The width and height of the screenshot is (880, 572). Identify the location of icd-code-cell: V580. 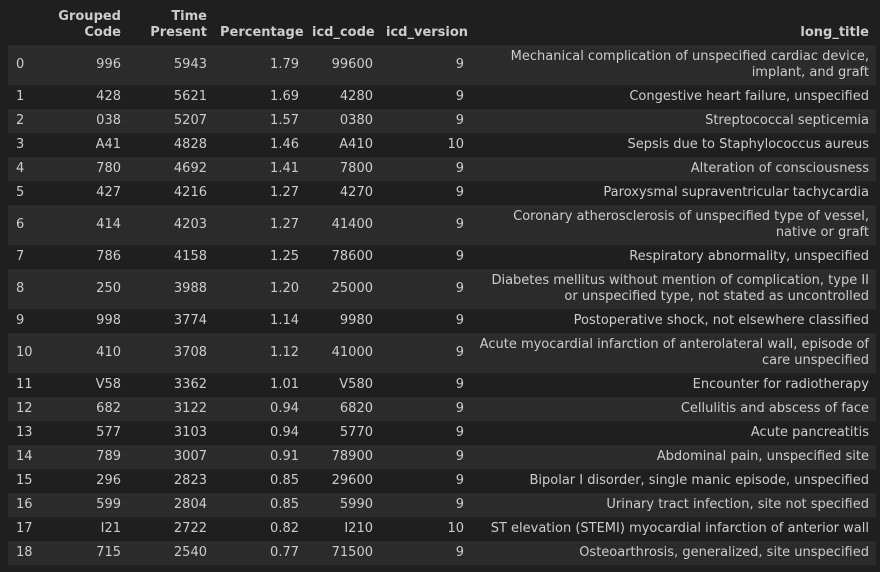
(356, 384).